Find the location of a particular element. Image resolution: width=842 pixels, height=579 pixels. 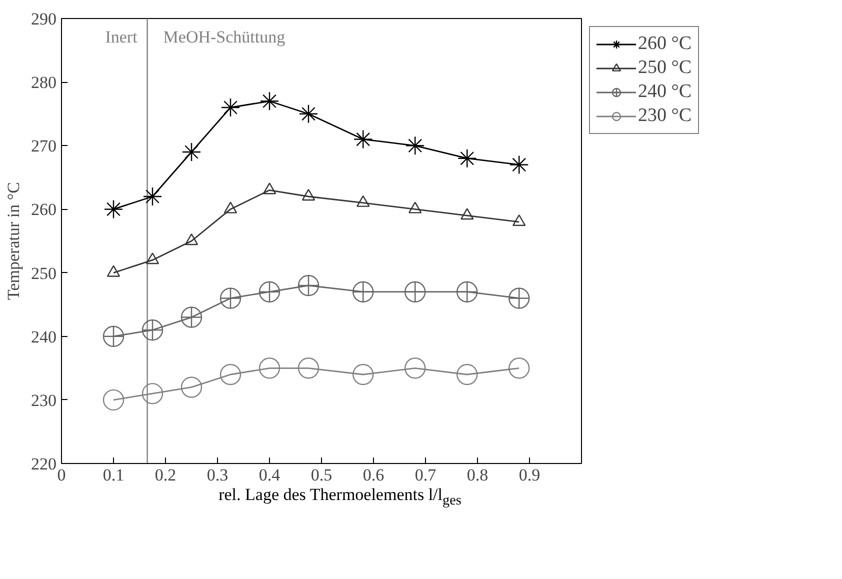

x-tick-label: 0.1 is located at coordinates (113, 475).